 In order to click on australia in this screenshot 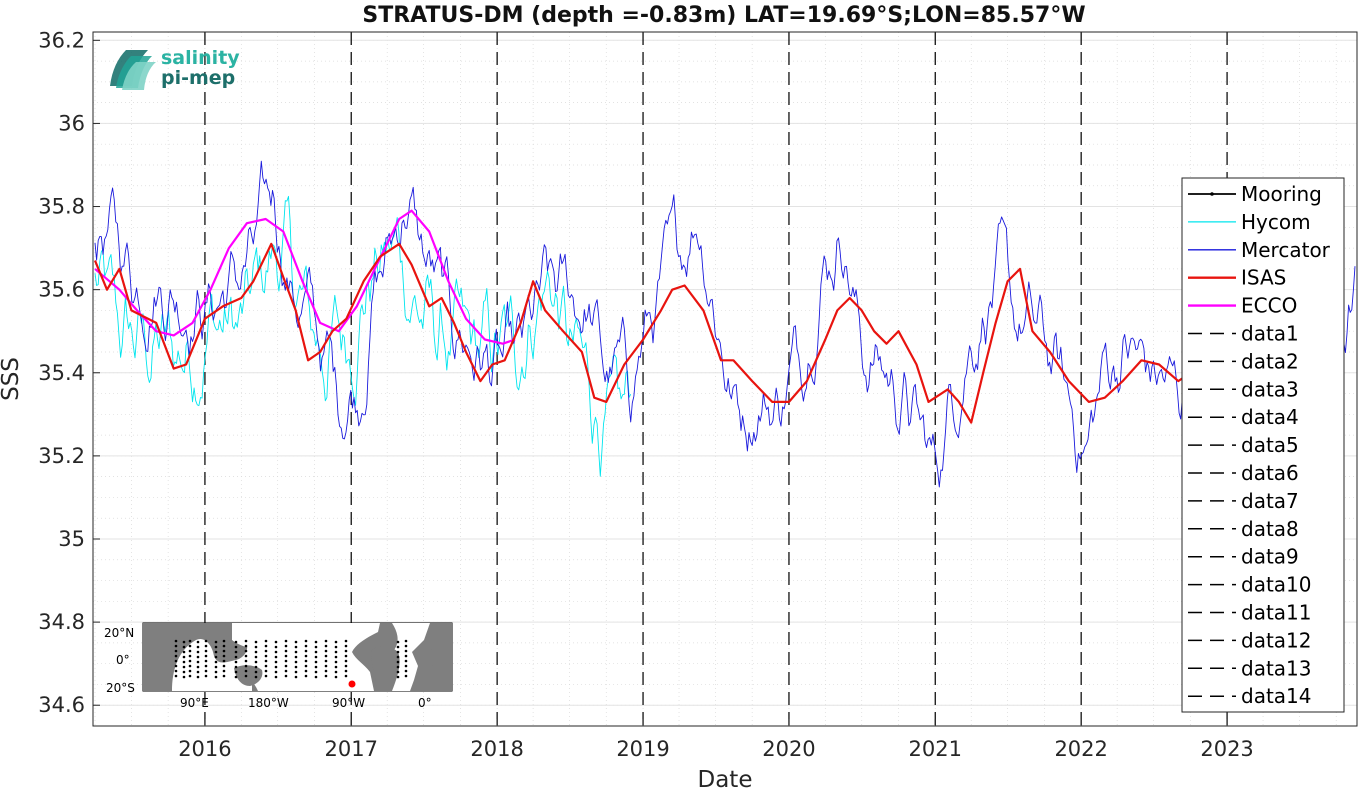, I will do `click(248, 675)`.